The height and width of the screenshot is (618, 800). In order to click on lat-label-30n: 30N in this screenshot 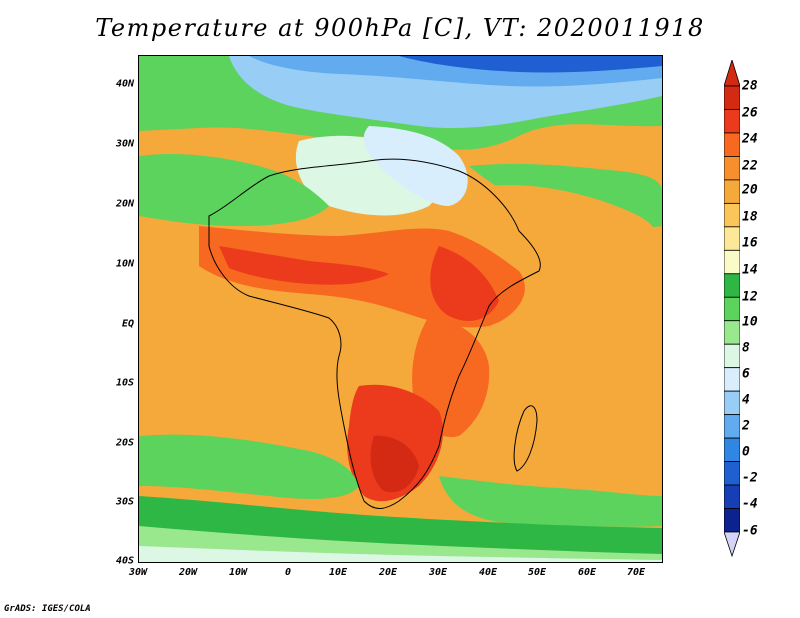, I will do `click(124, 144)`.